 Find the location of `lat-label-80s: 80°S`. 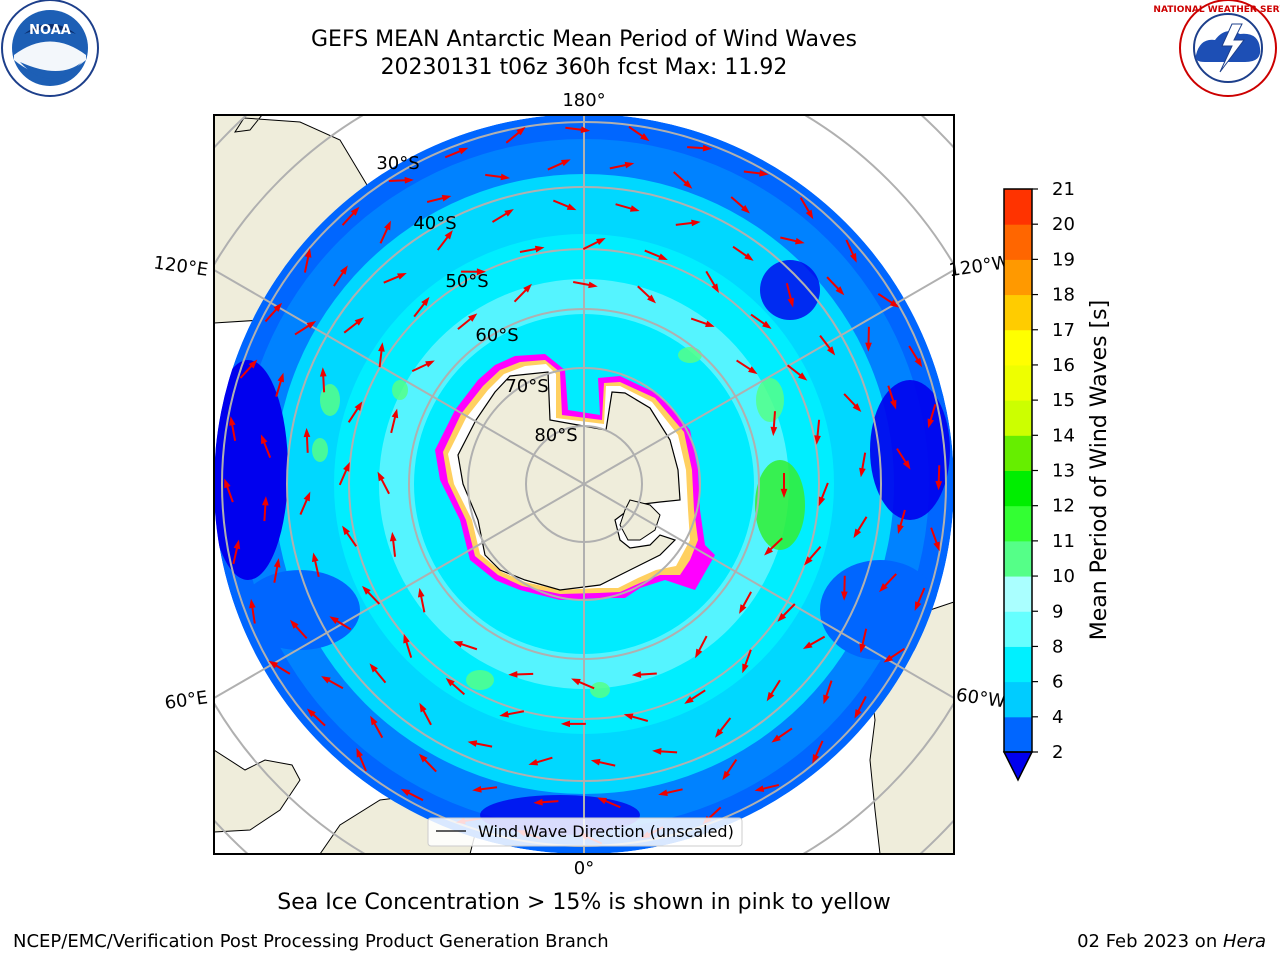

lat-label-80s: 80°S is located at coordinates (555, 435).